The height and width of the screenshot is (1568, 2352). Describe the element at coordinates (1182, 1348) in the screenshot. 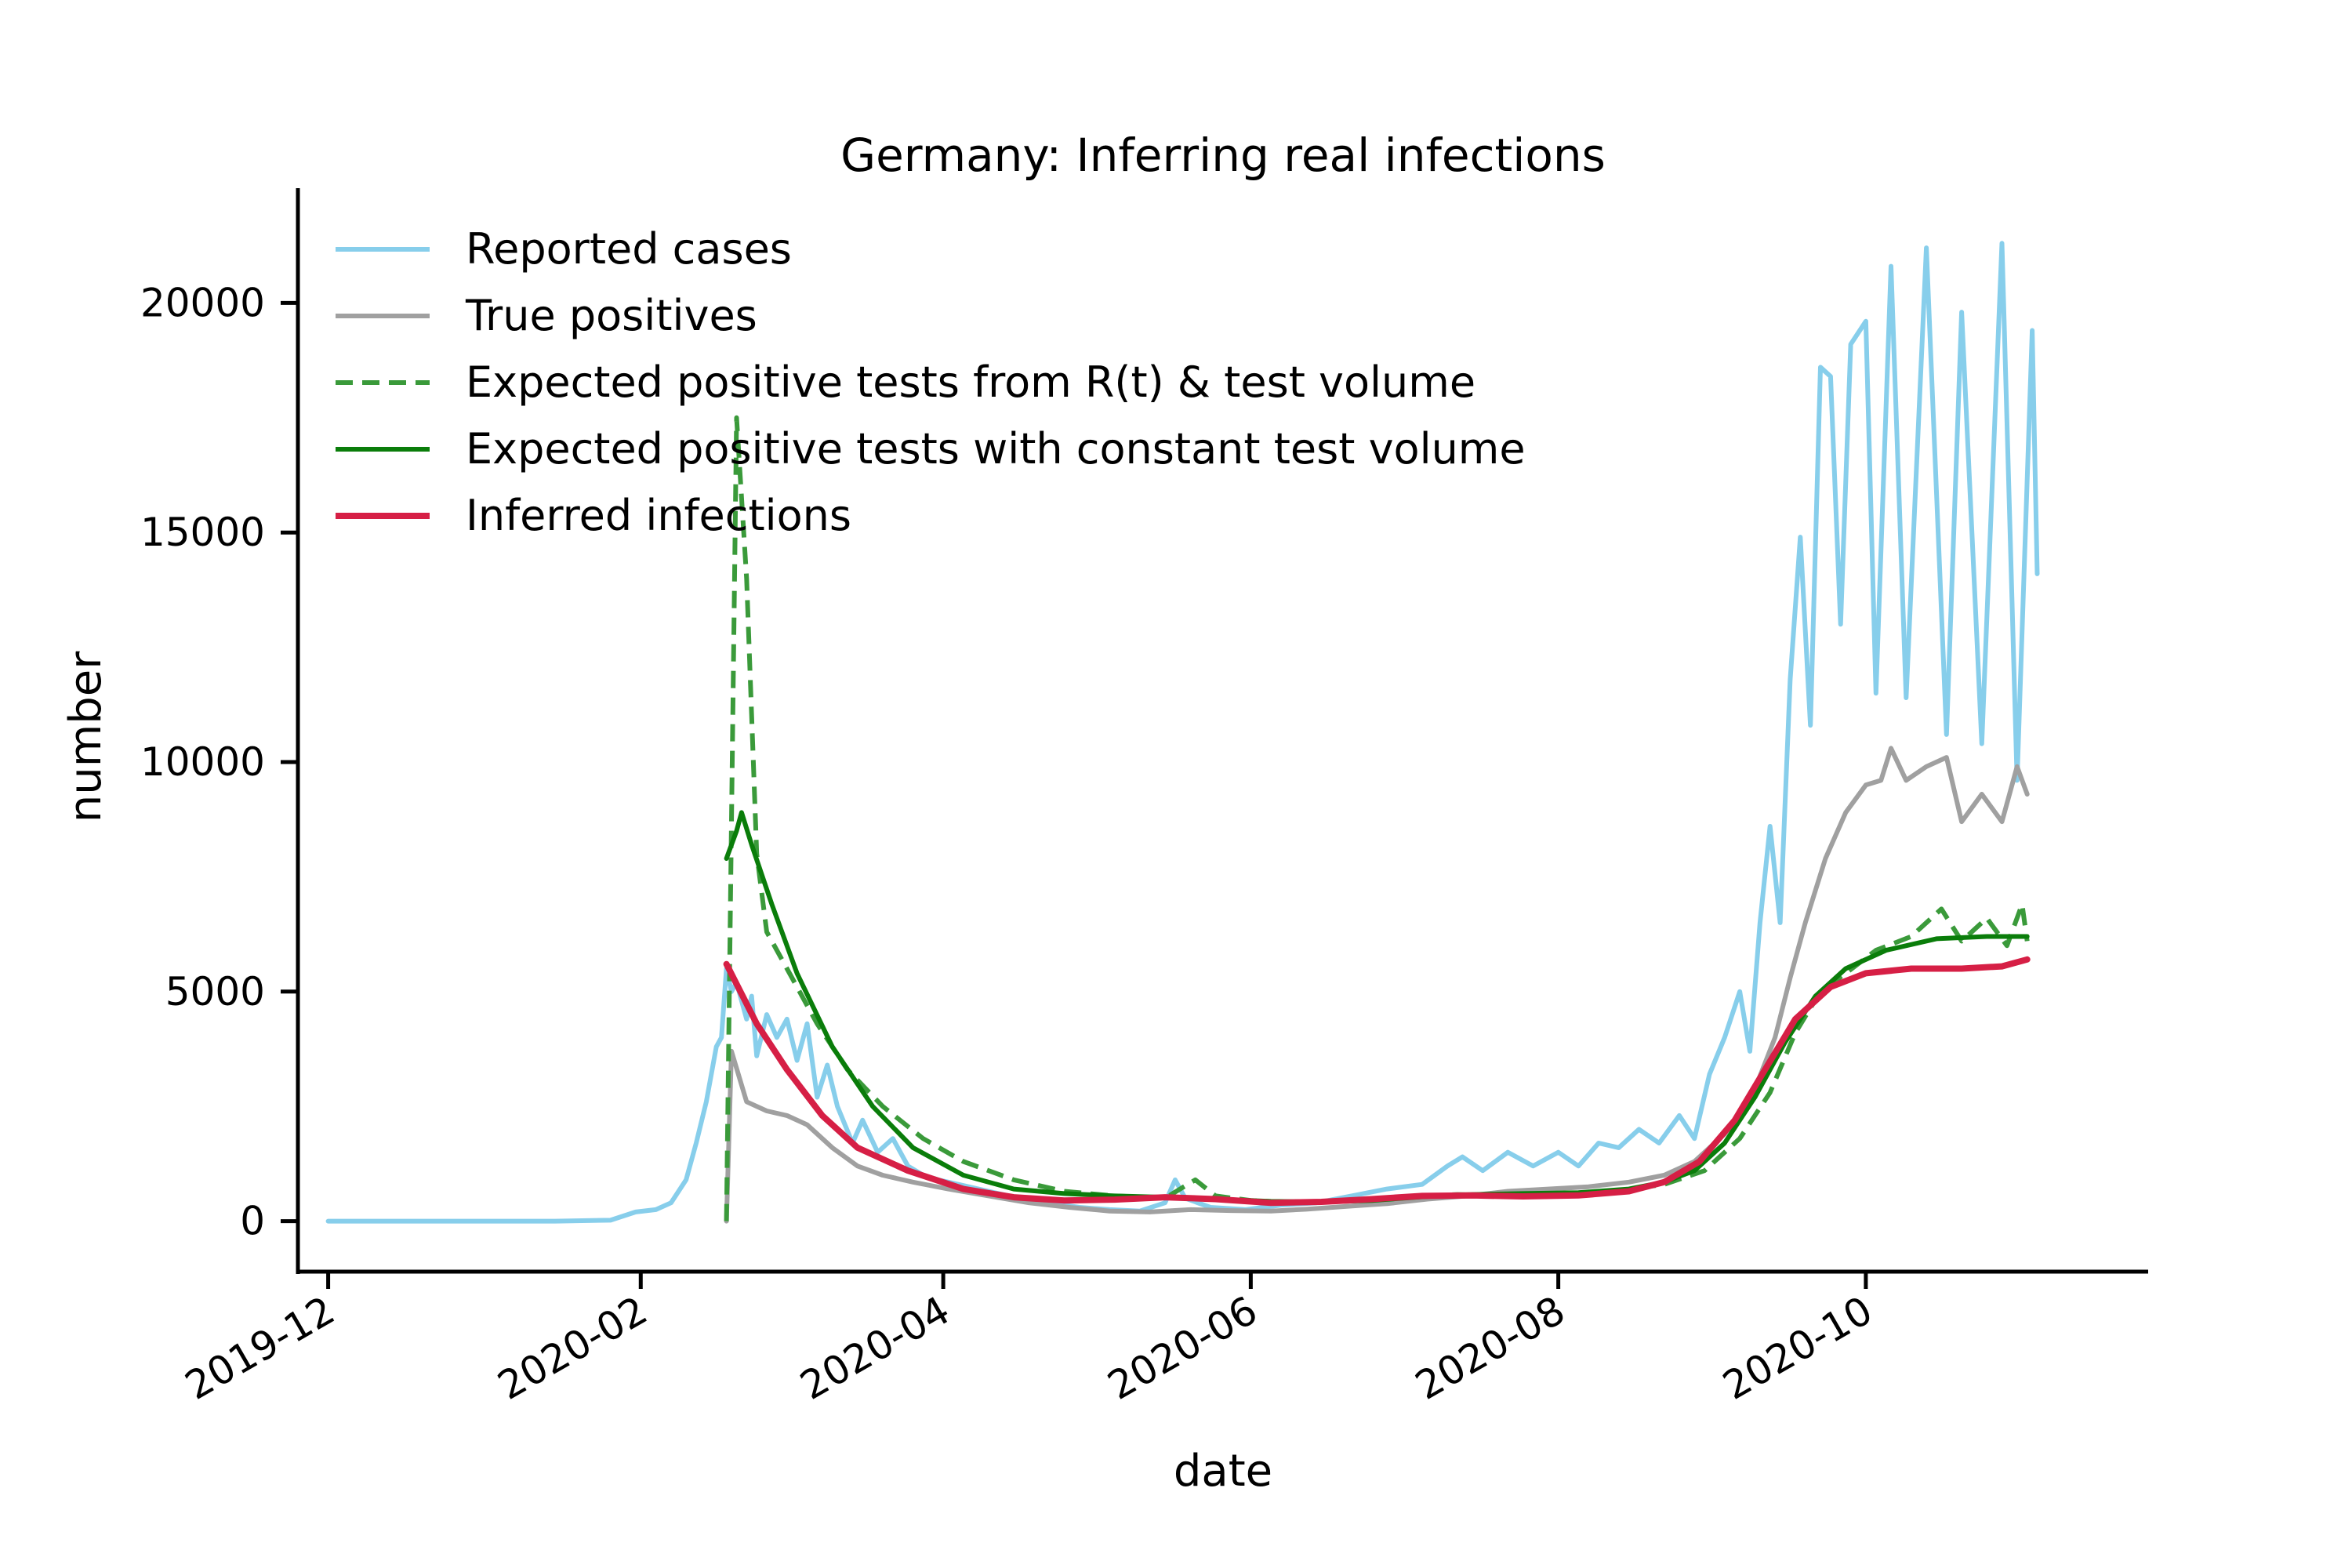

I see `x-tick-label: 2020-06` at that location.